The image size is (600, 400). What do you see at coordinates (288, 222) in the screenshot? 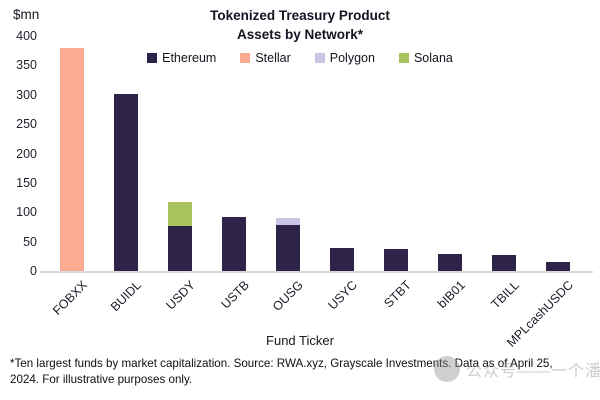
I see `bar-segment-polygon-OUSG` at bounding box center [288, 222].